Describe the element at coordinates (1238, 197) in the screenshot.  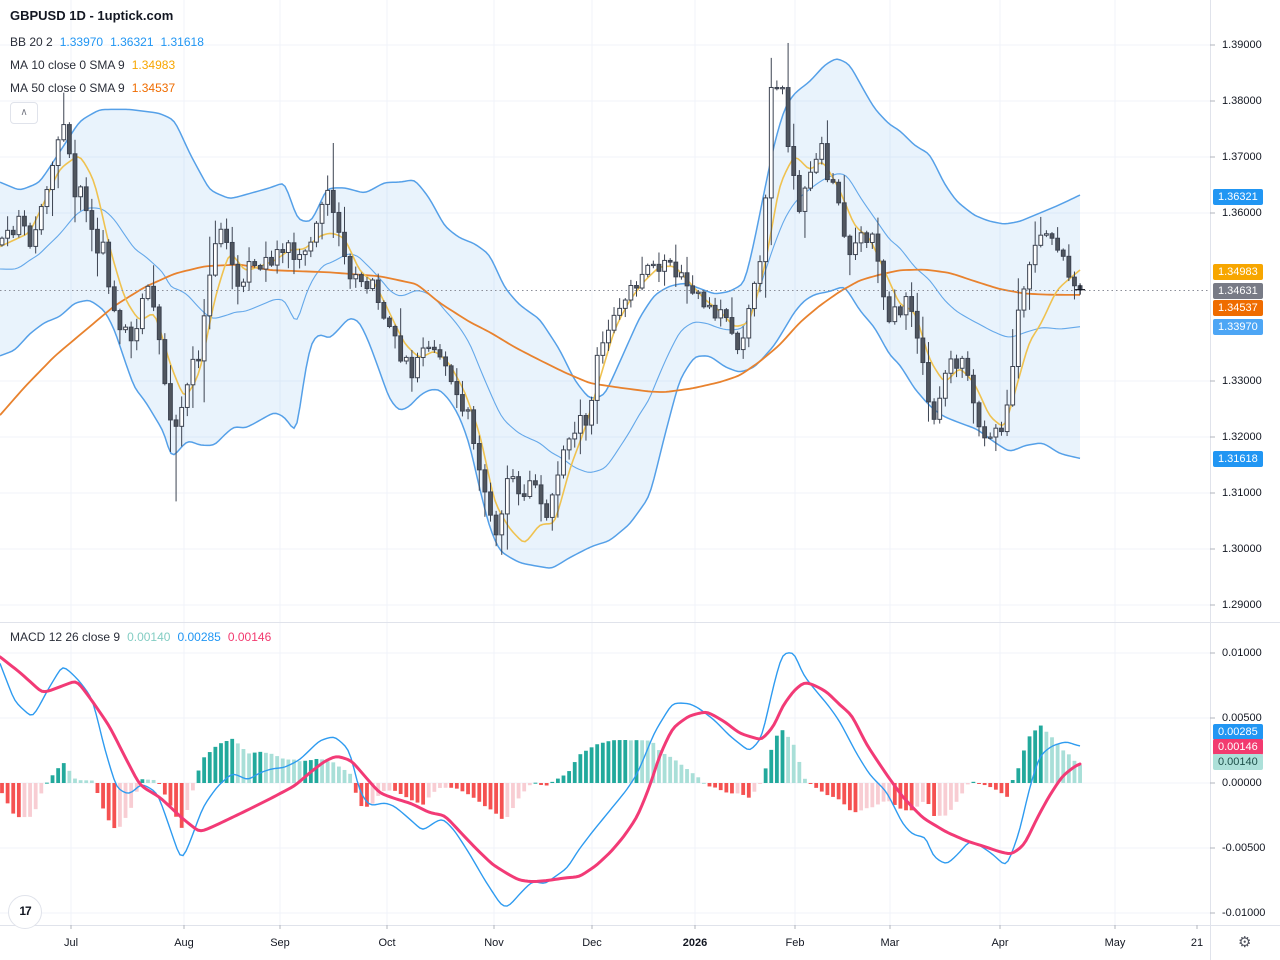
I see `price-badge-bb-upper: 1.36321` at that location.